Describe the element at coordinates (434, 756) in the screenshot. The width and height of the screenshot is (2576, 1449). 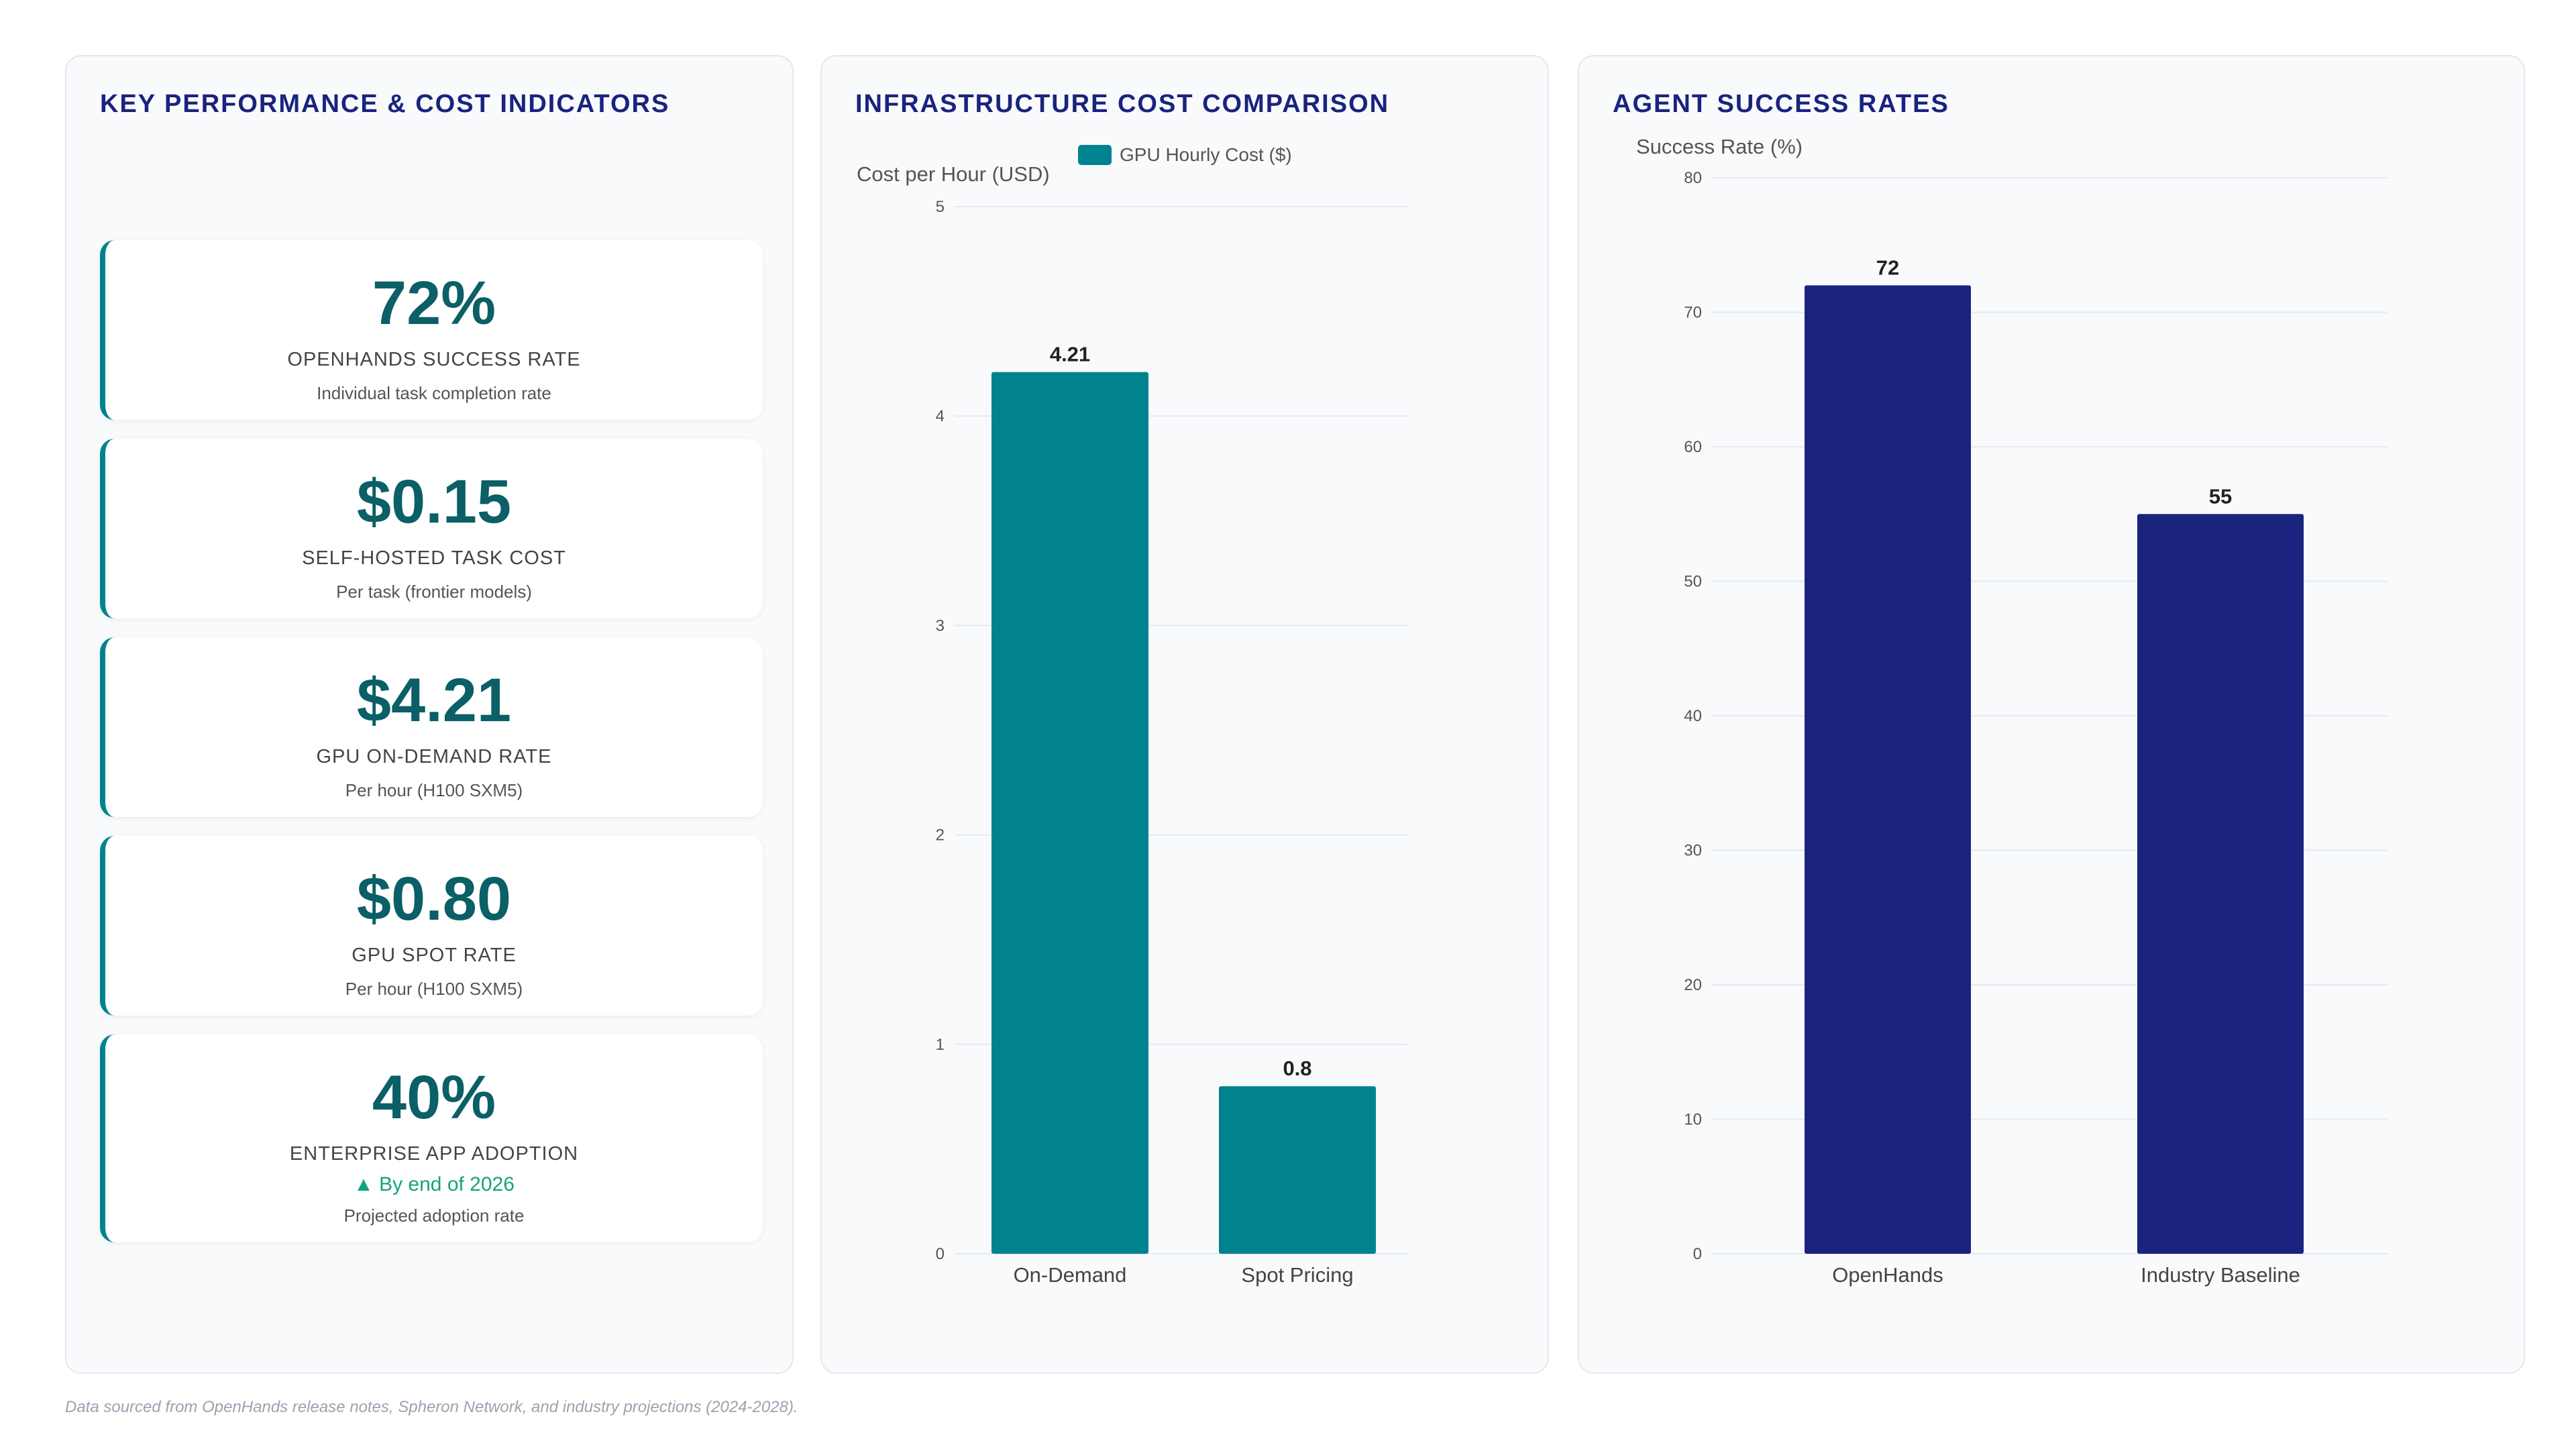
I see `kpi-label: GPU ON-DEMAND RATE` at that location.